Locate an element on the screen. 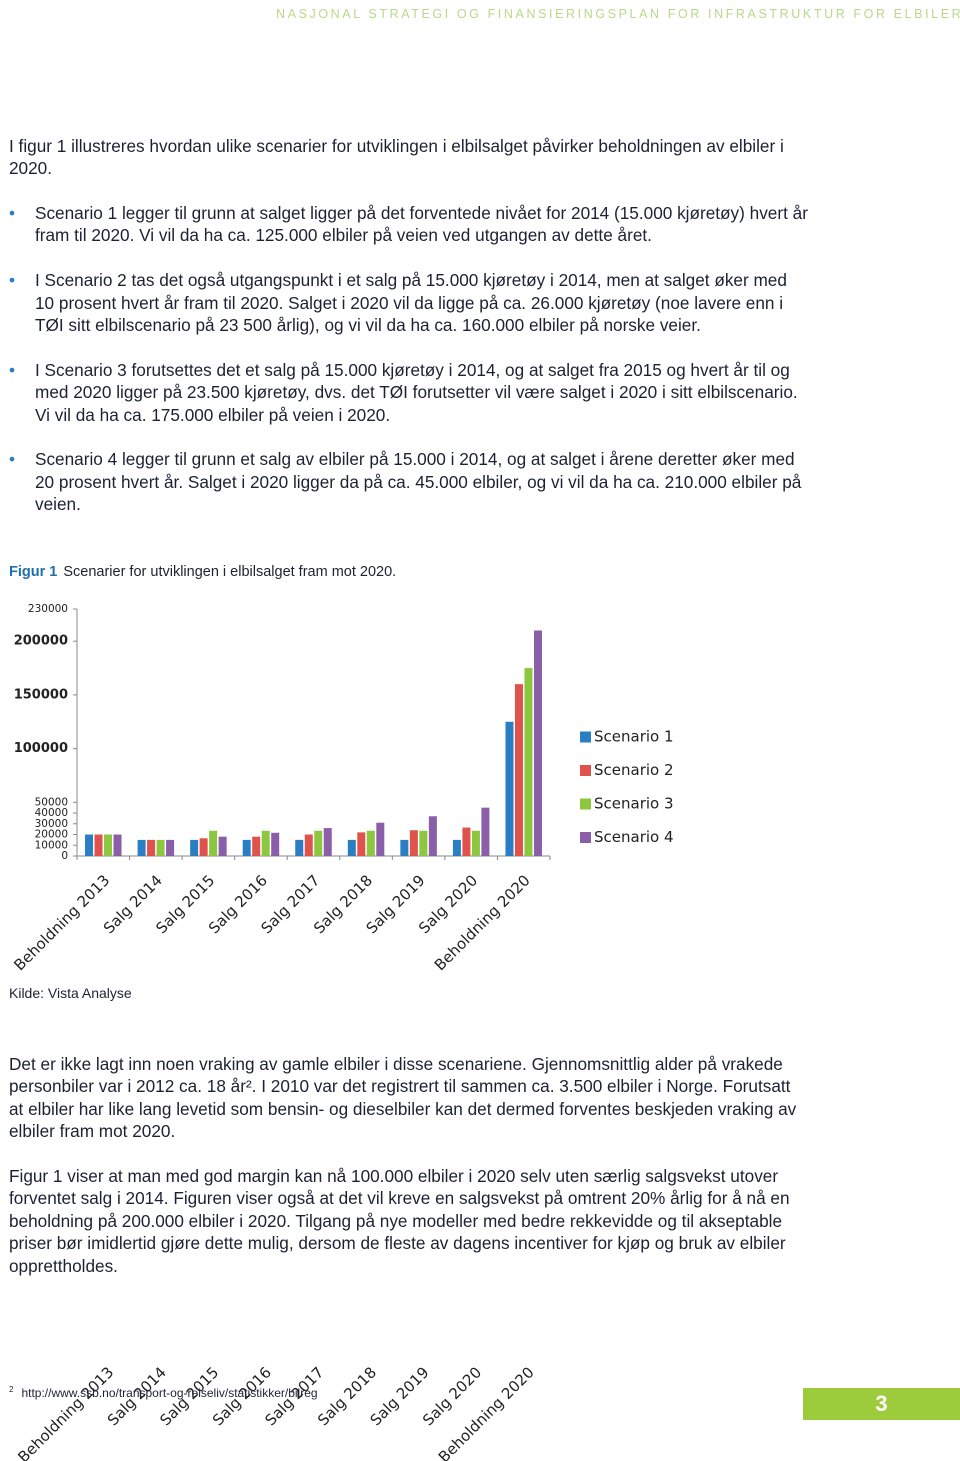 The height and width of the screenshot is (1461, 960). x-tick-label: Beholdning 2013 is located at coordinates (61, 922).